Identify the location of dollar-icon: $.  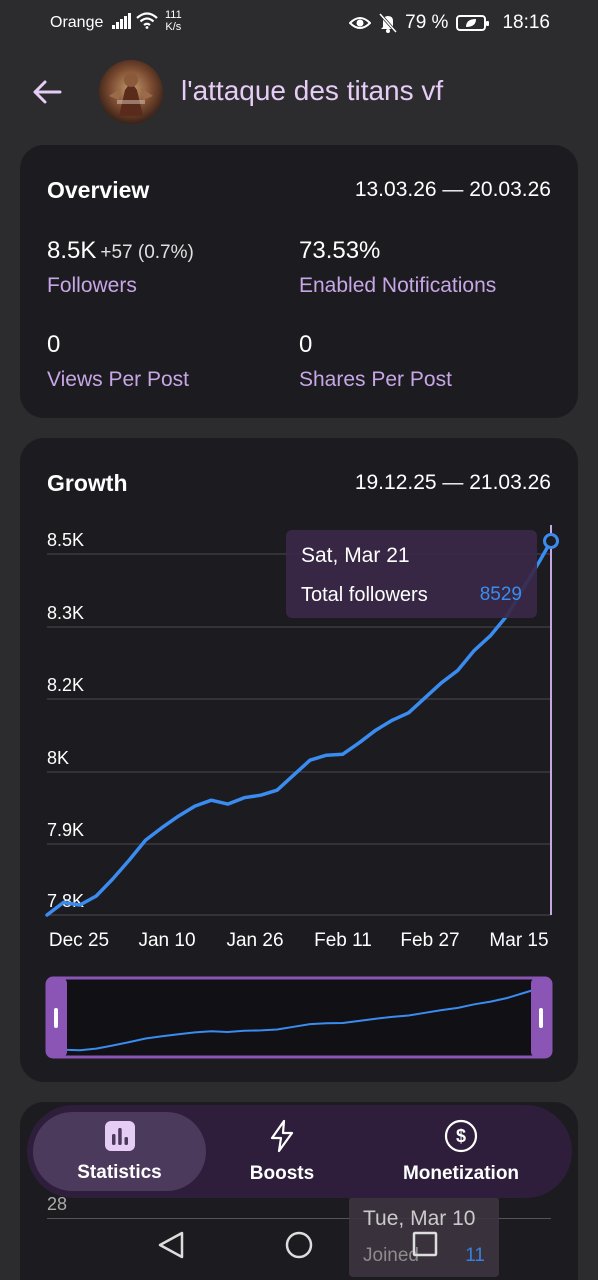
(461, 1135).